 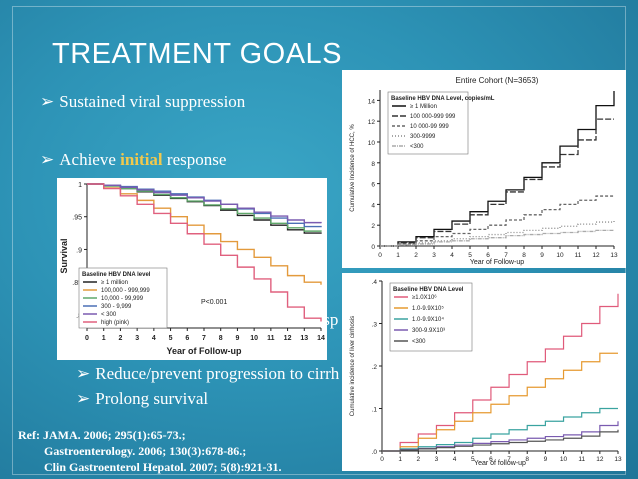 What do you see at coordinates (372, 122) in the screenshot?
I see `y-tick-label: 12` at bounding box center [372, 122].